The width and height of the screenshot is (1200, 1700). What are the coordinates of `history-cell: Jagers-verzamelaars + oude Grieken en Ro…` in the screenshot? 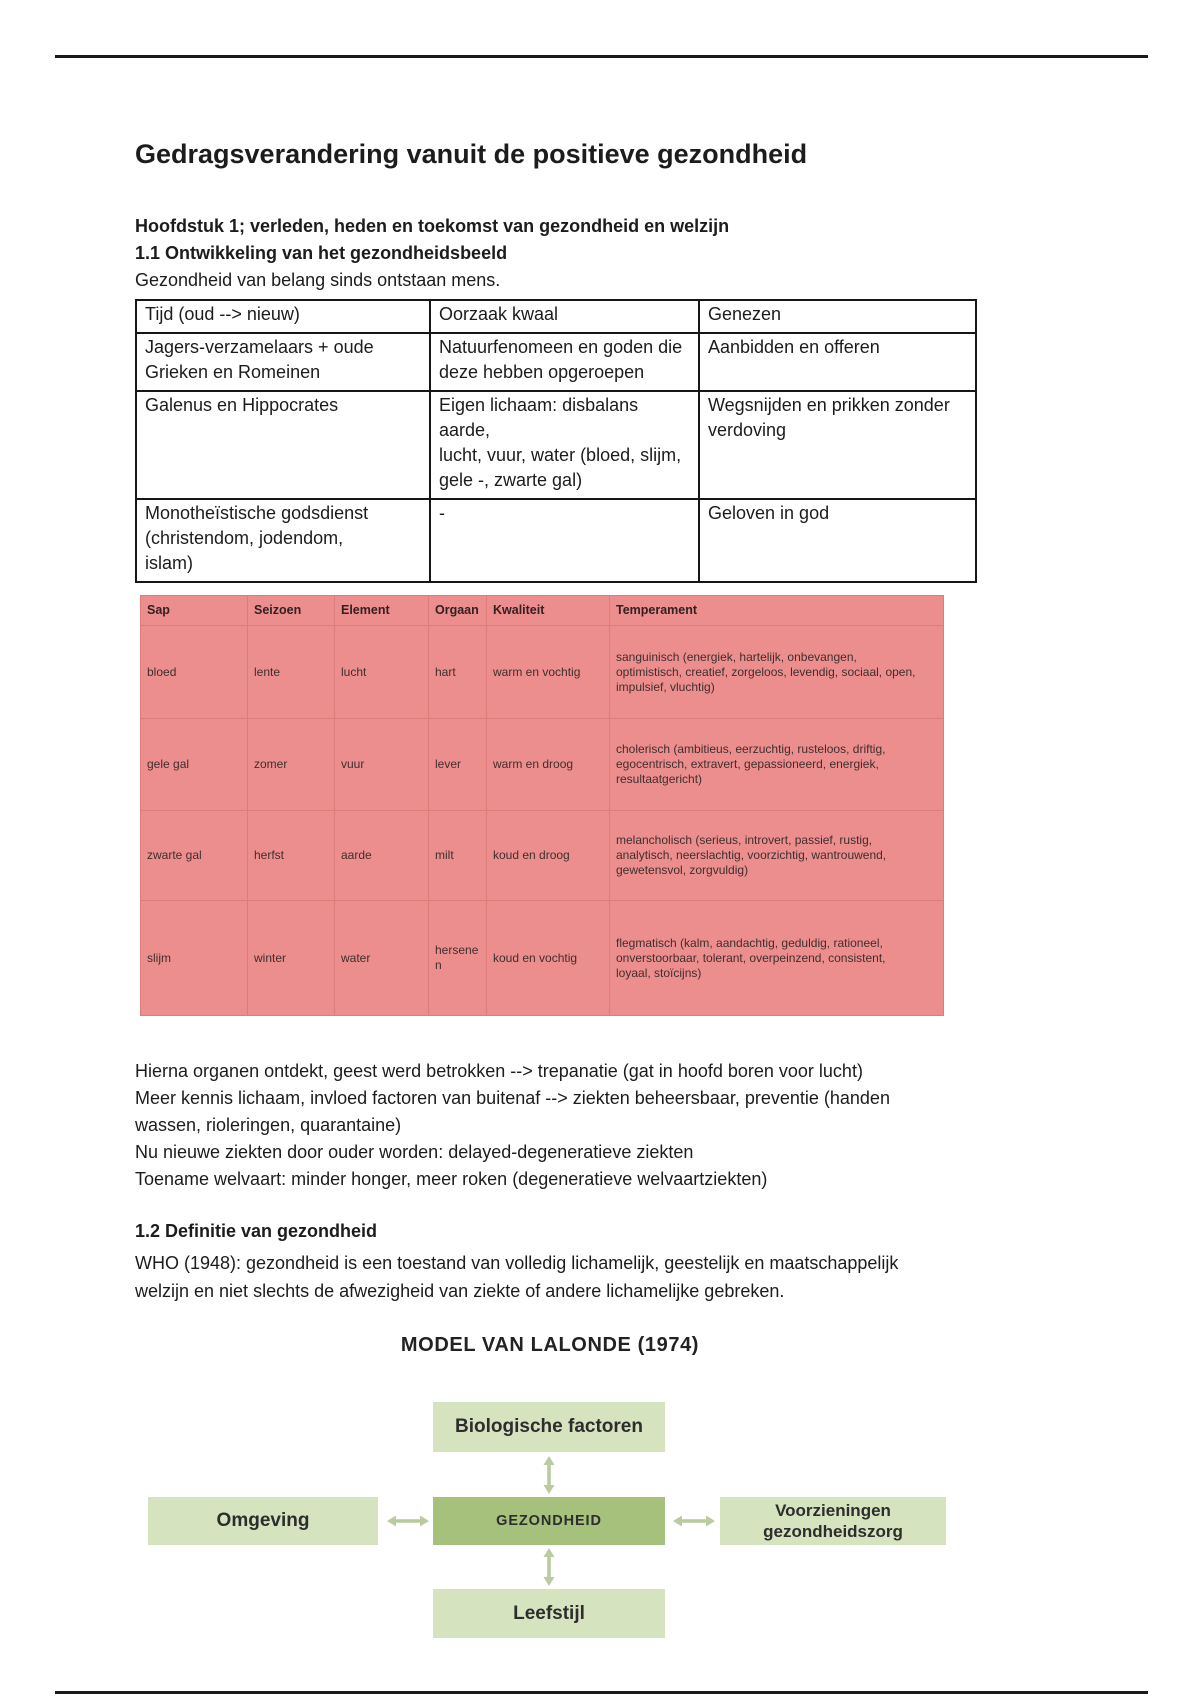 It's located at (283, 362).